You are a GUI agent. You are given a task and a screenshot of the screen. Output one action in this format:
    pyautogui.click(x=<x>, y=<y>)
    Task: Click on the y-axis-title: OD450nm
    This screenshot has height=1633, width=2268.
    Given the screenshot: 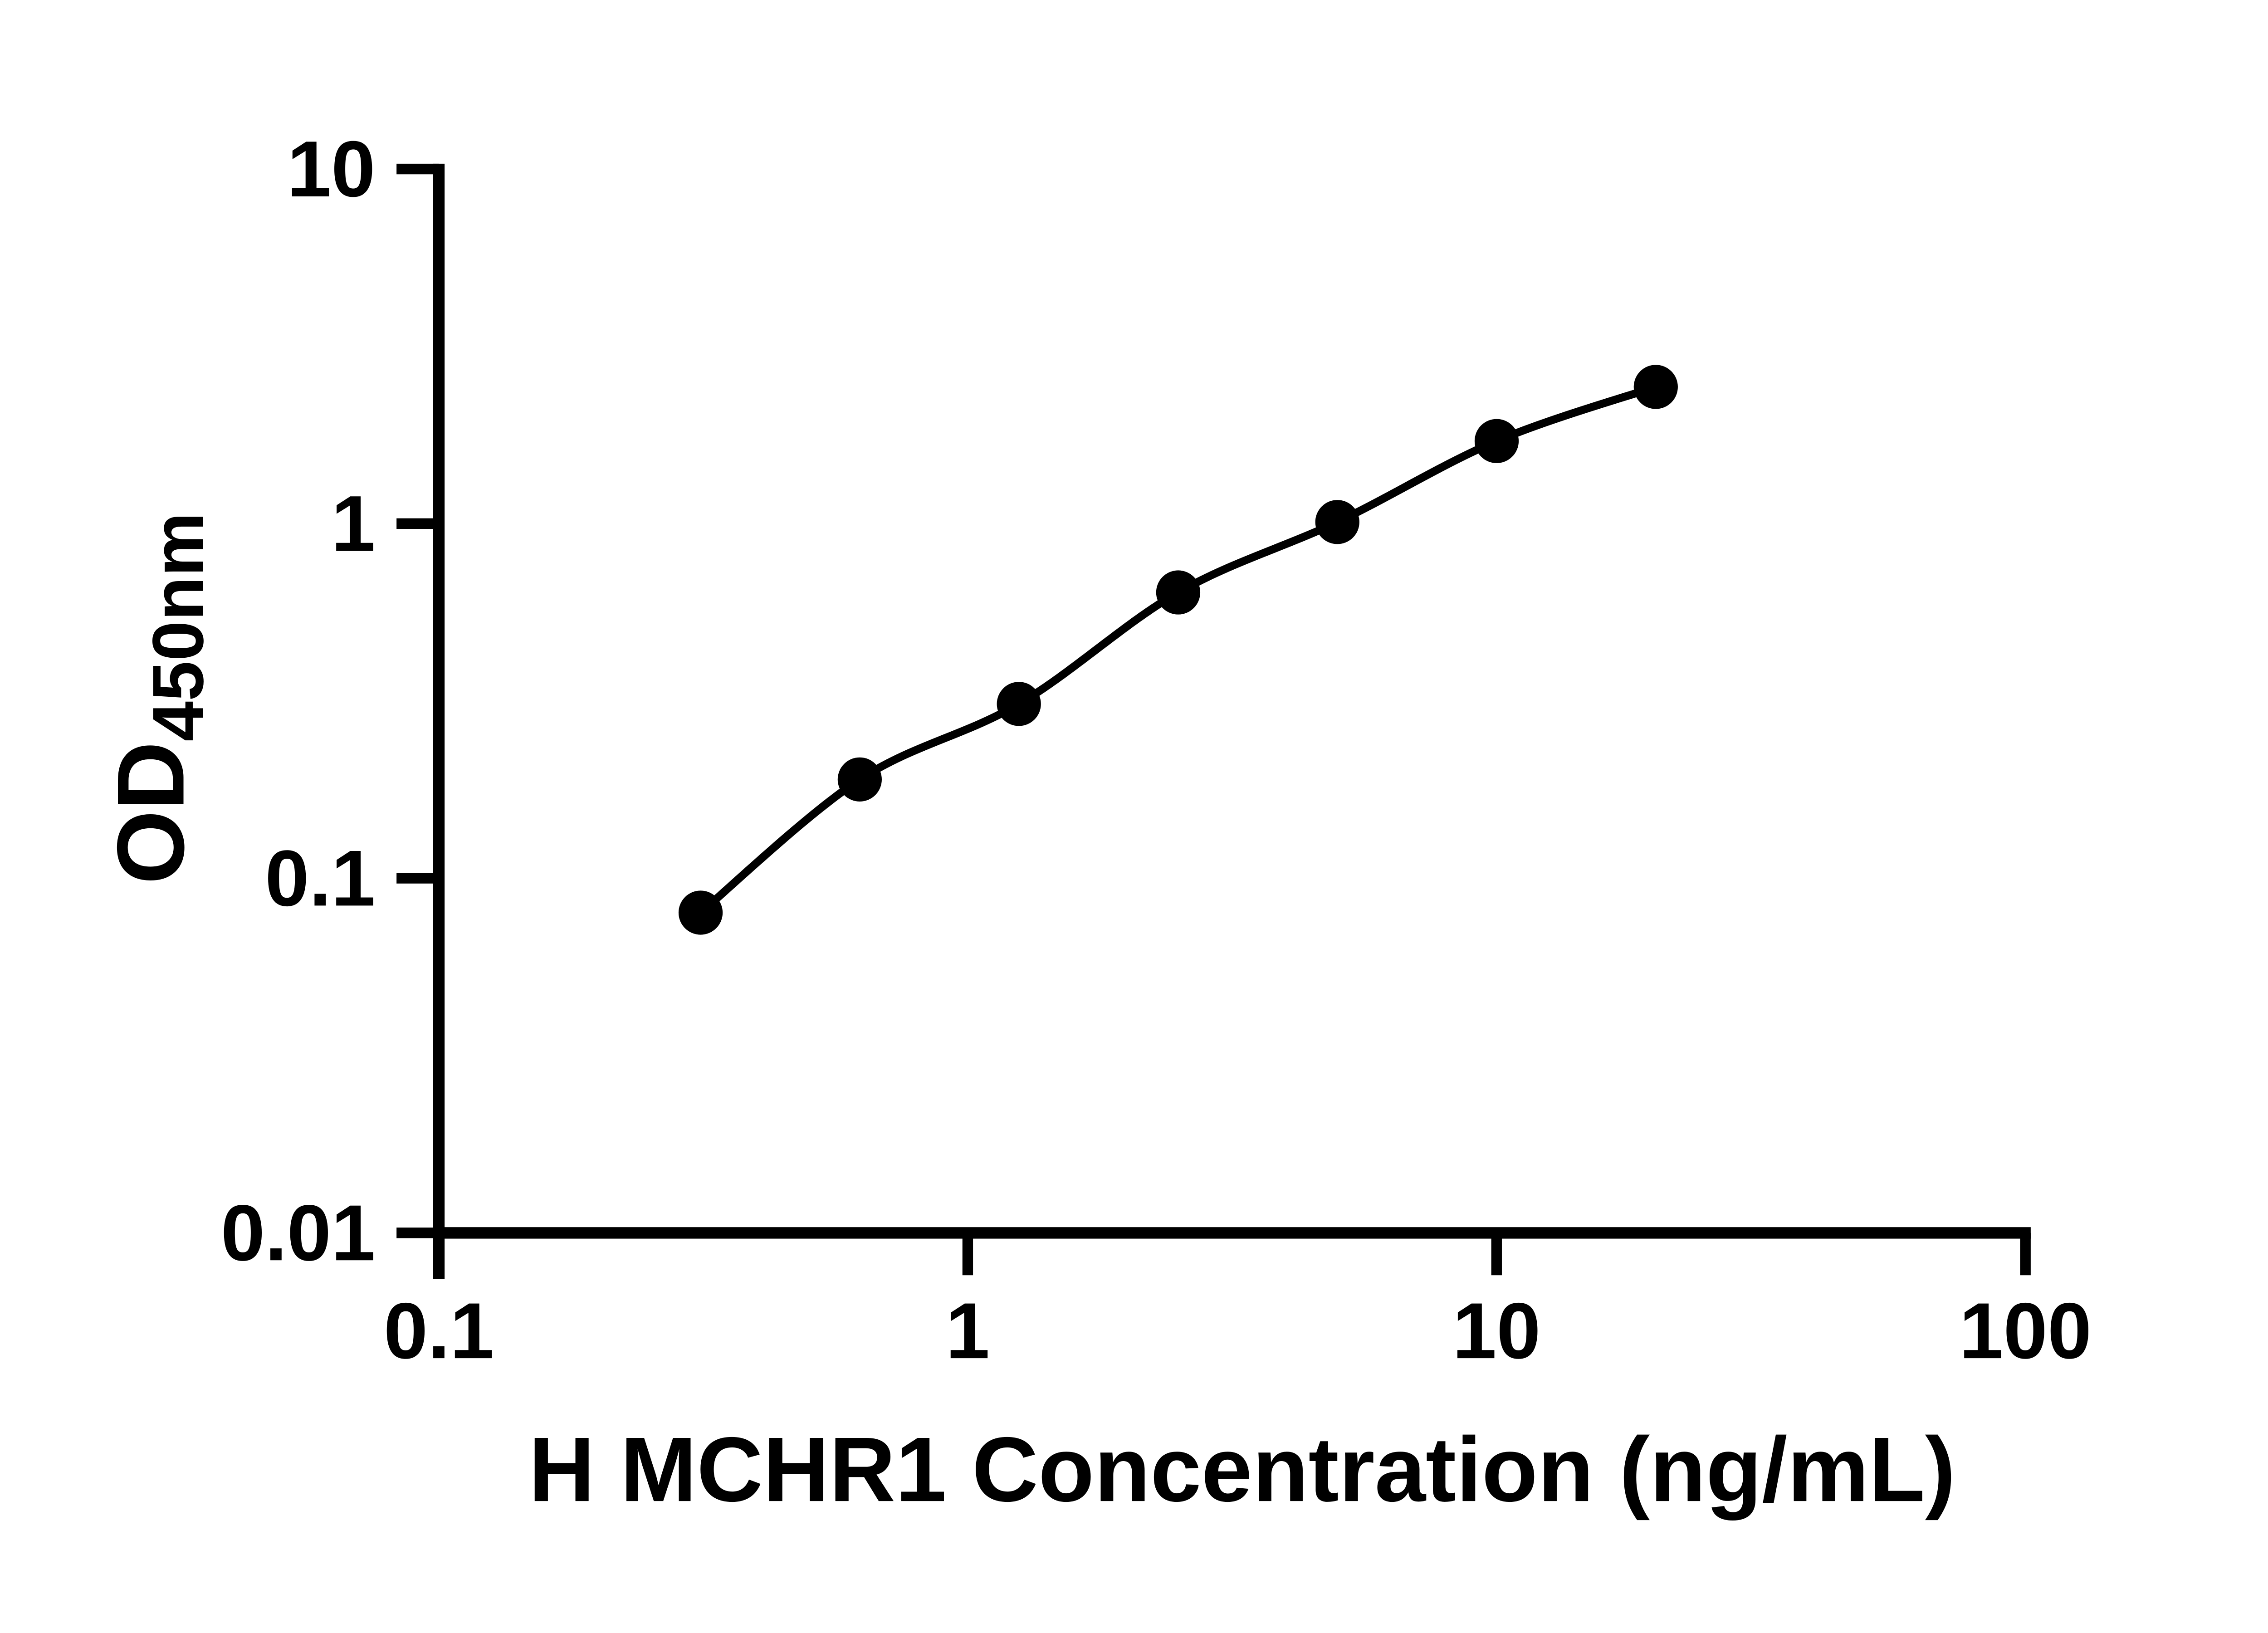 What is the action you would take?
    pyautogui.click(x=158, y=698)
    